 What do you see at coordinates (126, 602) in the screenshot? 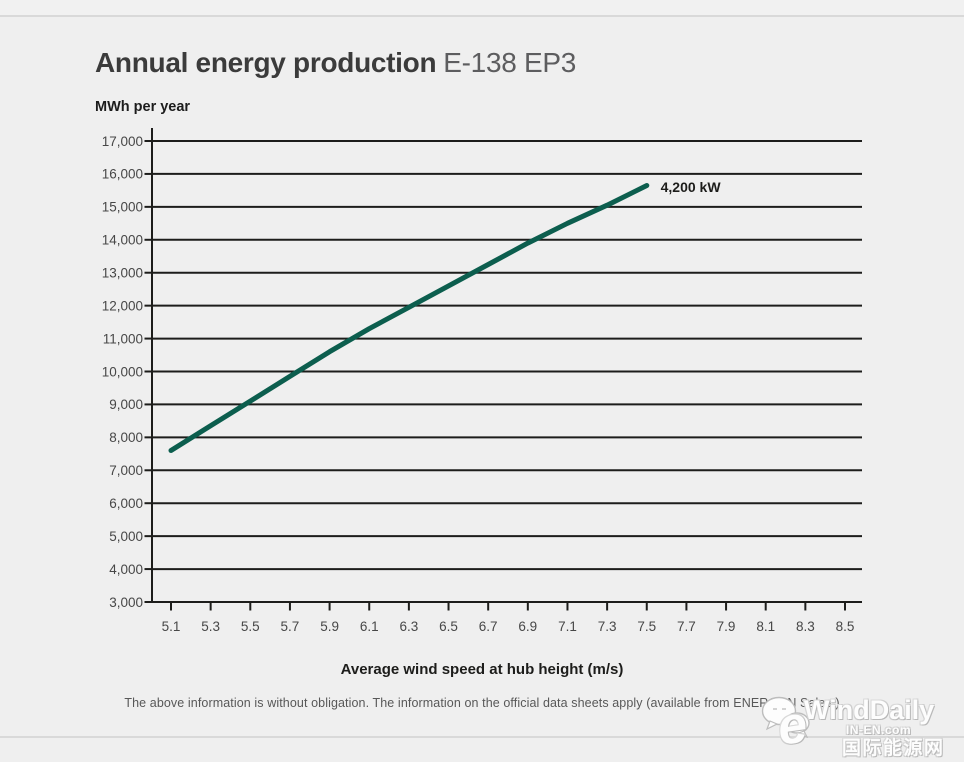
I see `y-tick-label: 3,000` at bounding box center [126, 602].